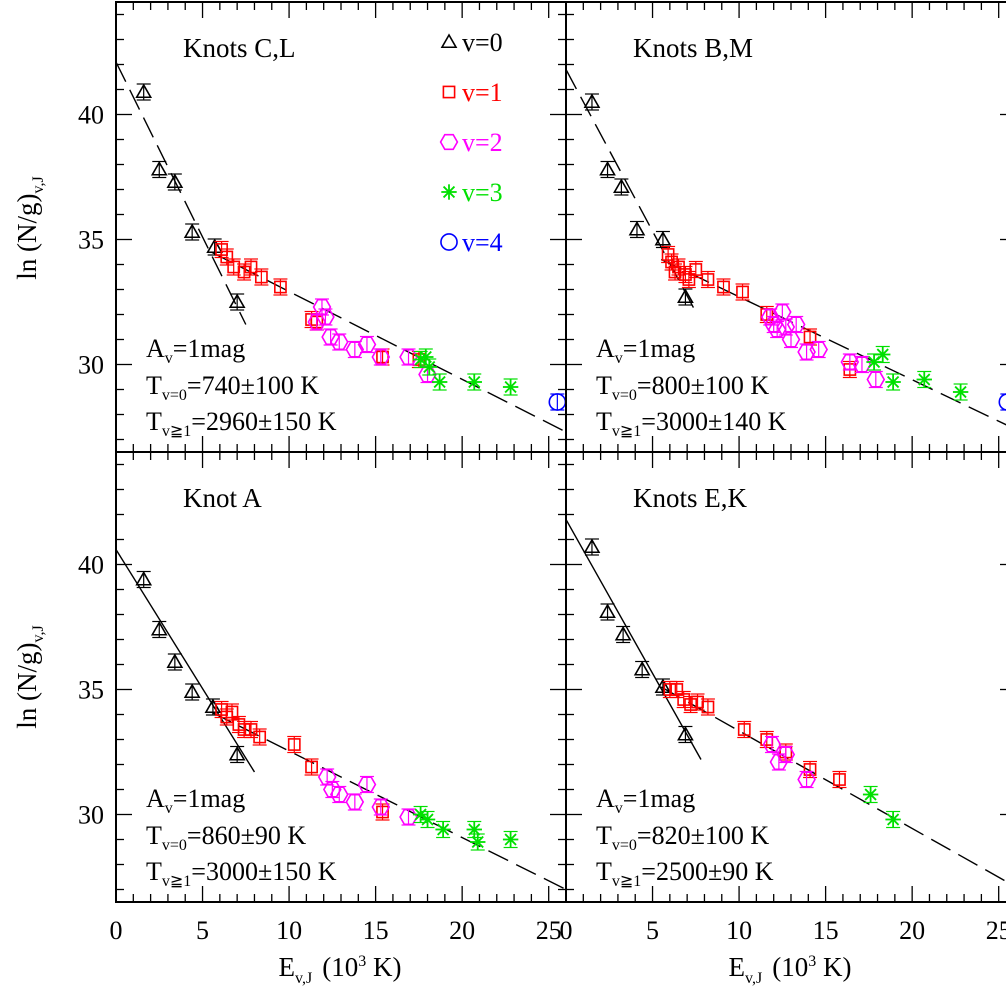 This screenshot has width=1006, height=993. What do you see at coordinates (691, 423) in the screenshot?
I see `annotation-t1: Tv≧1=3000±140 K` at bounding box center [691, 423].